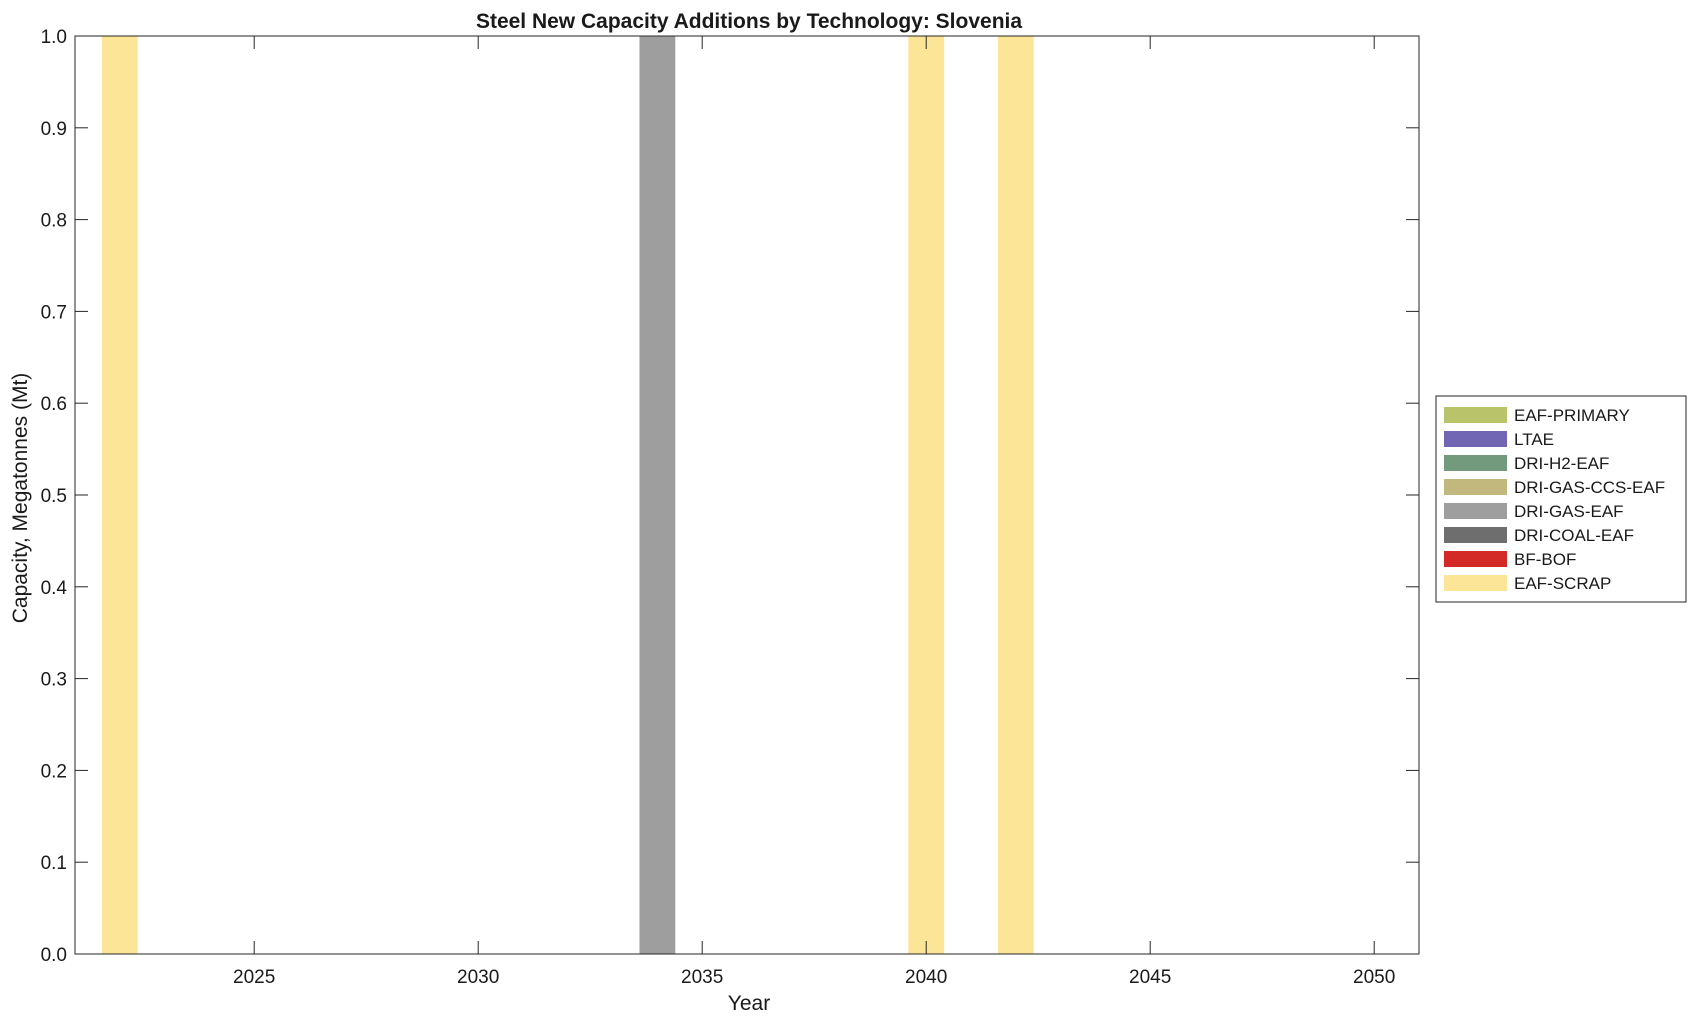  Describe the element at coordinates (1475, 439) in the screenshot. I see `legend-swatch-ltae` at that location.